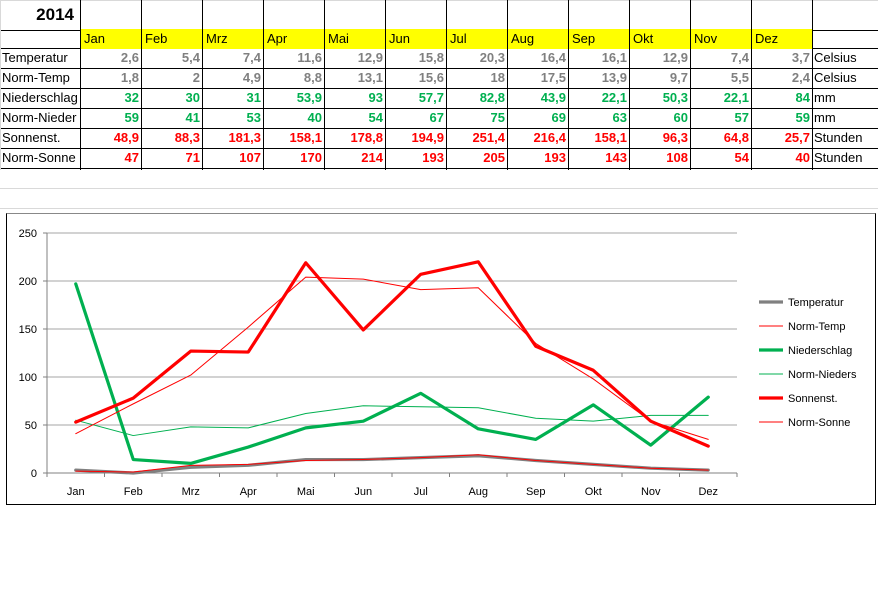  What do you see at coordinates (678, 77) in the screenshot?
I see `value-cell: 9,7` at bounding box center [678, 77].